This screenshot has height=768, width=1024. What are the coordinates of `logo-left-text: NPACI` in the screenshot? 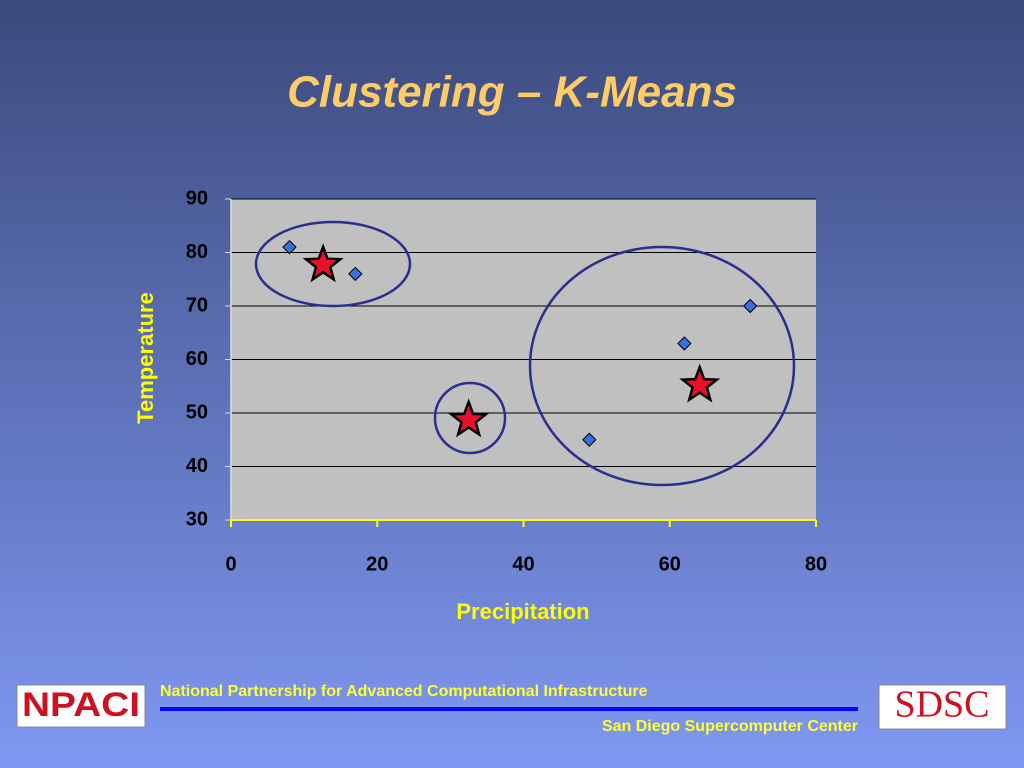 It's located at (81, 705).